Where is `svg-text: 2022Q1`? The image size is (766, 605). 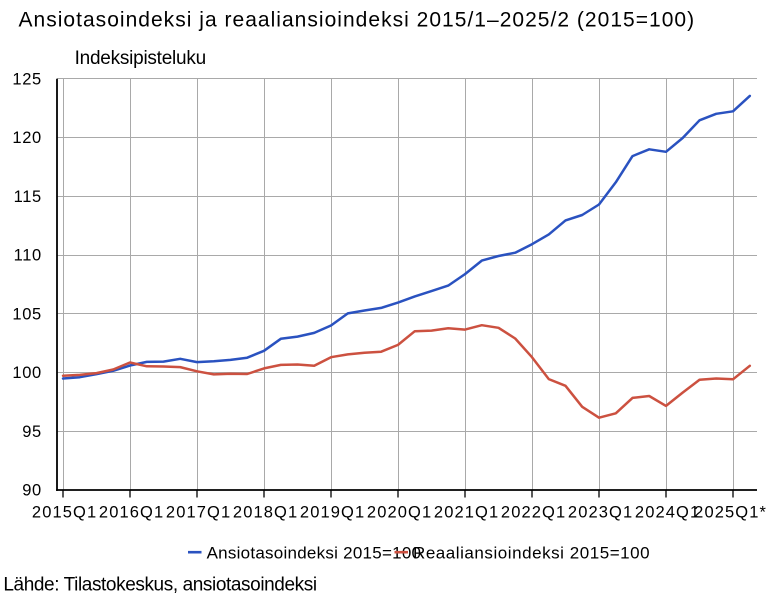
svg-text: 2022Q1 is located at coordinates (533, 513).